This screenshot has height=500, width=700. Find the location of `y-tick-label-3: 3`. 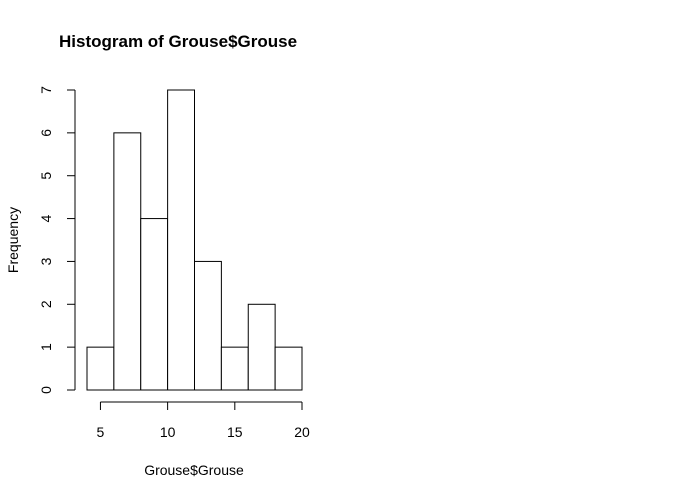

y-tick-label-3: 3 is located at coordinates (46, 261).